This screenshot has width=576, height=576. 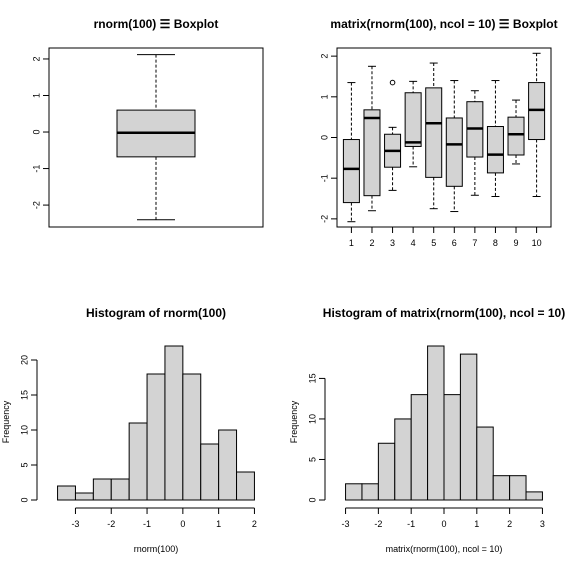 I want to click on x-axis-label: matrix(rnorm(100), ncol = 10), so click(x=444, y=549).